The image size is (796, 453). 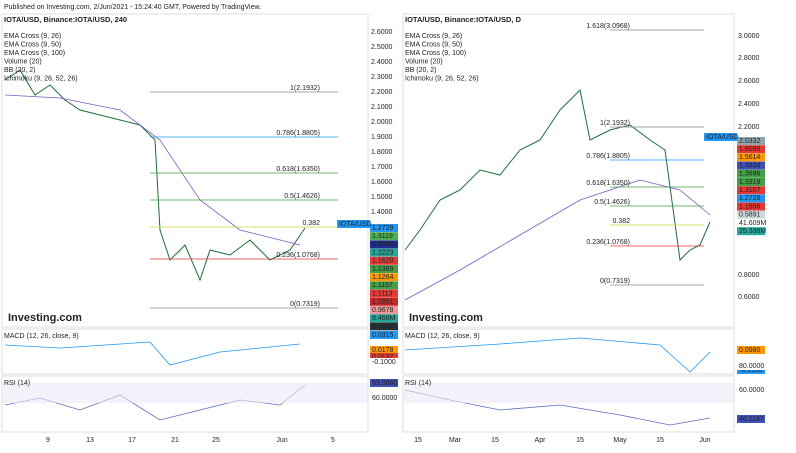 What do you see at coordinates (382, 212) in the screenshot?
I see `y-axis-label: 1.4000` at bounding box center [382, 212].